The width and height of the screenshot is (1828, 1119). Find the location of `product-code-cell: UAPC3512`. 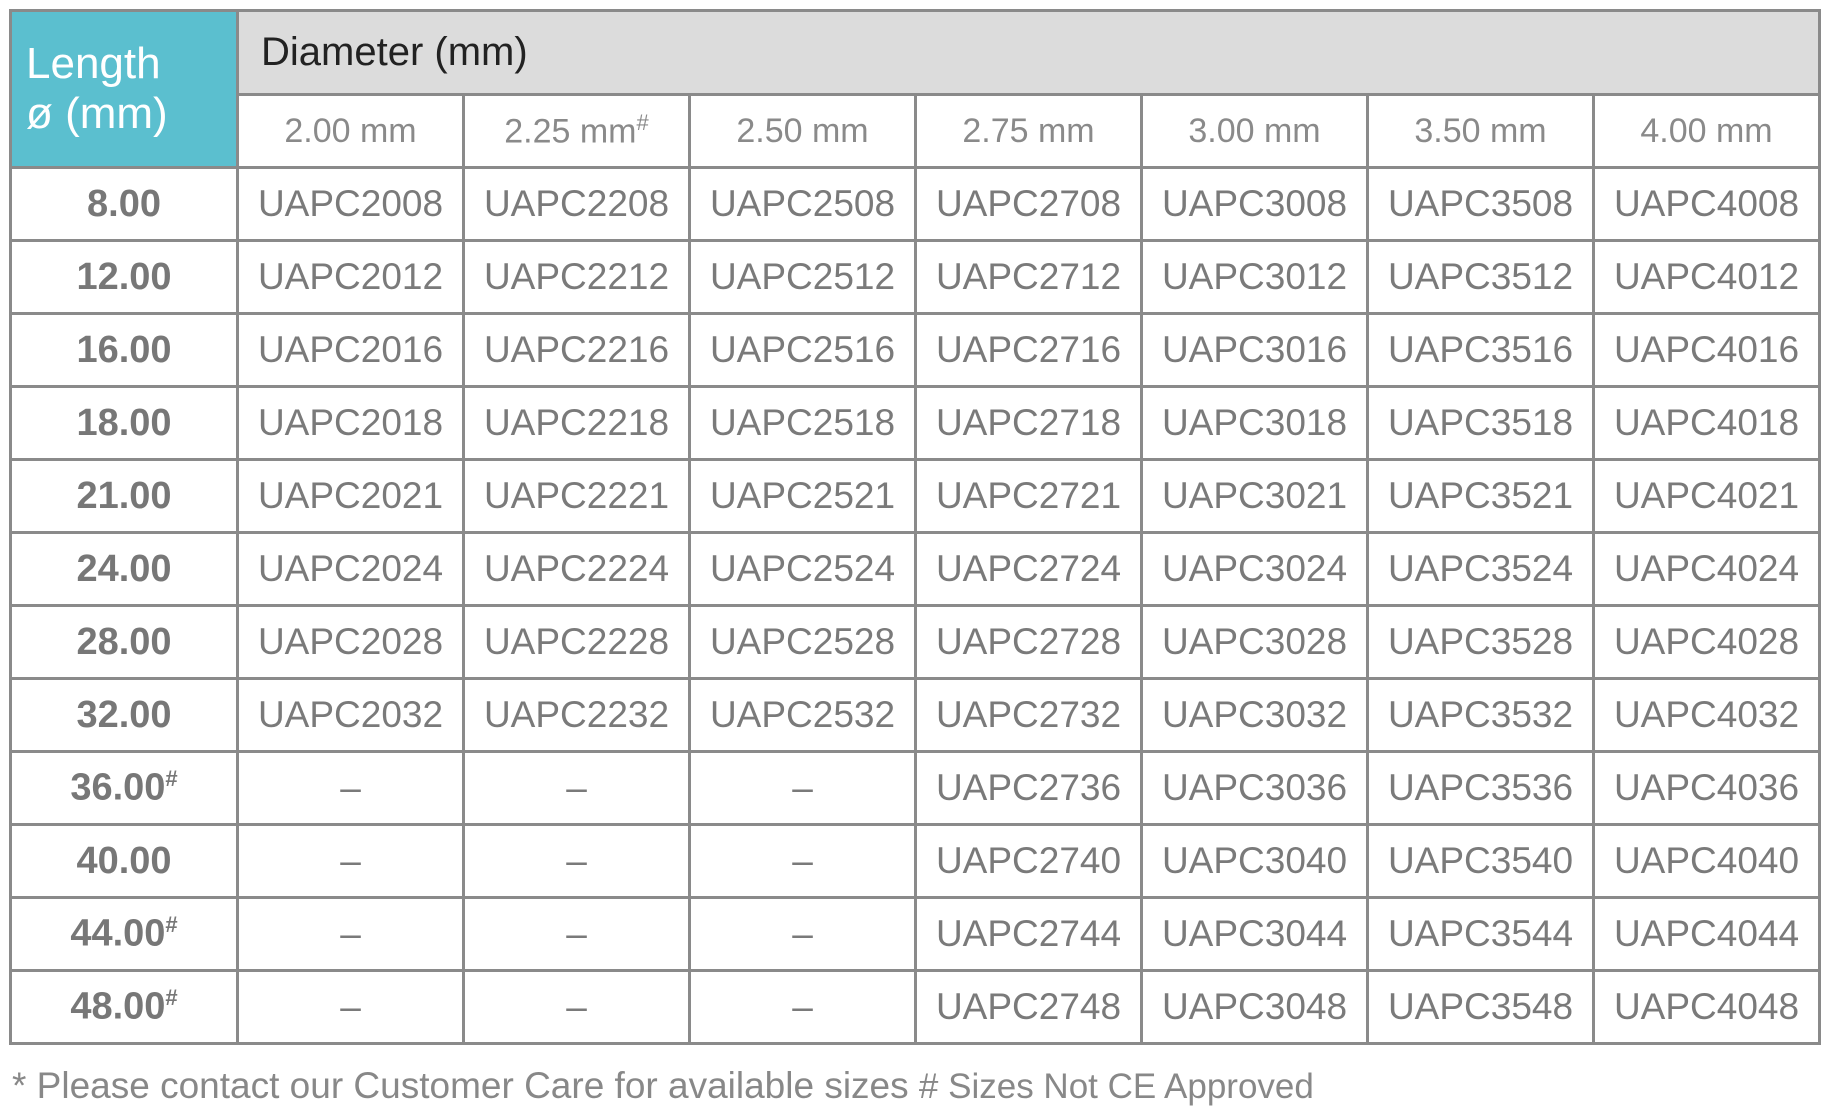

product-code-cell: UAPC3512 is located at coordinates (1480, 277).